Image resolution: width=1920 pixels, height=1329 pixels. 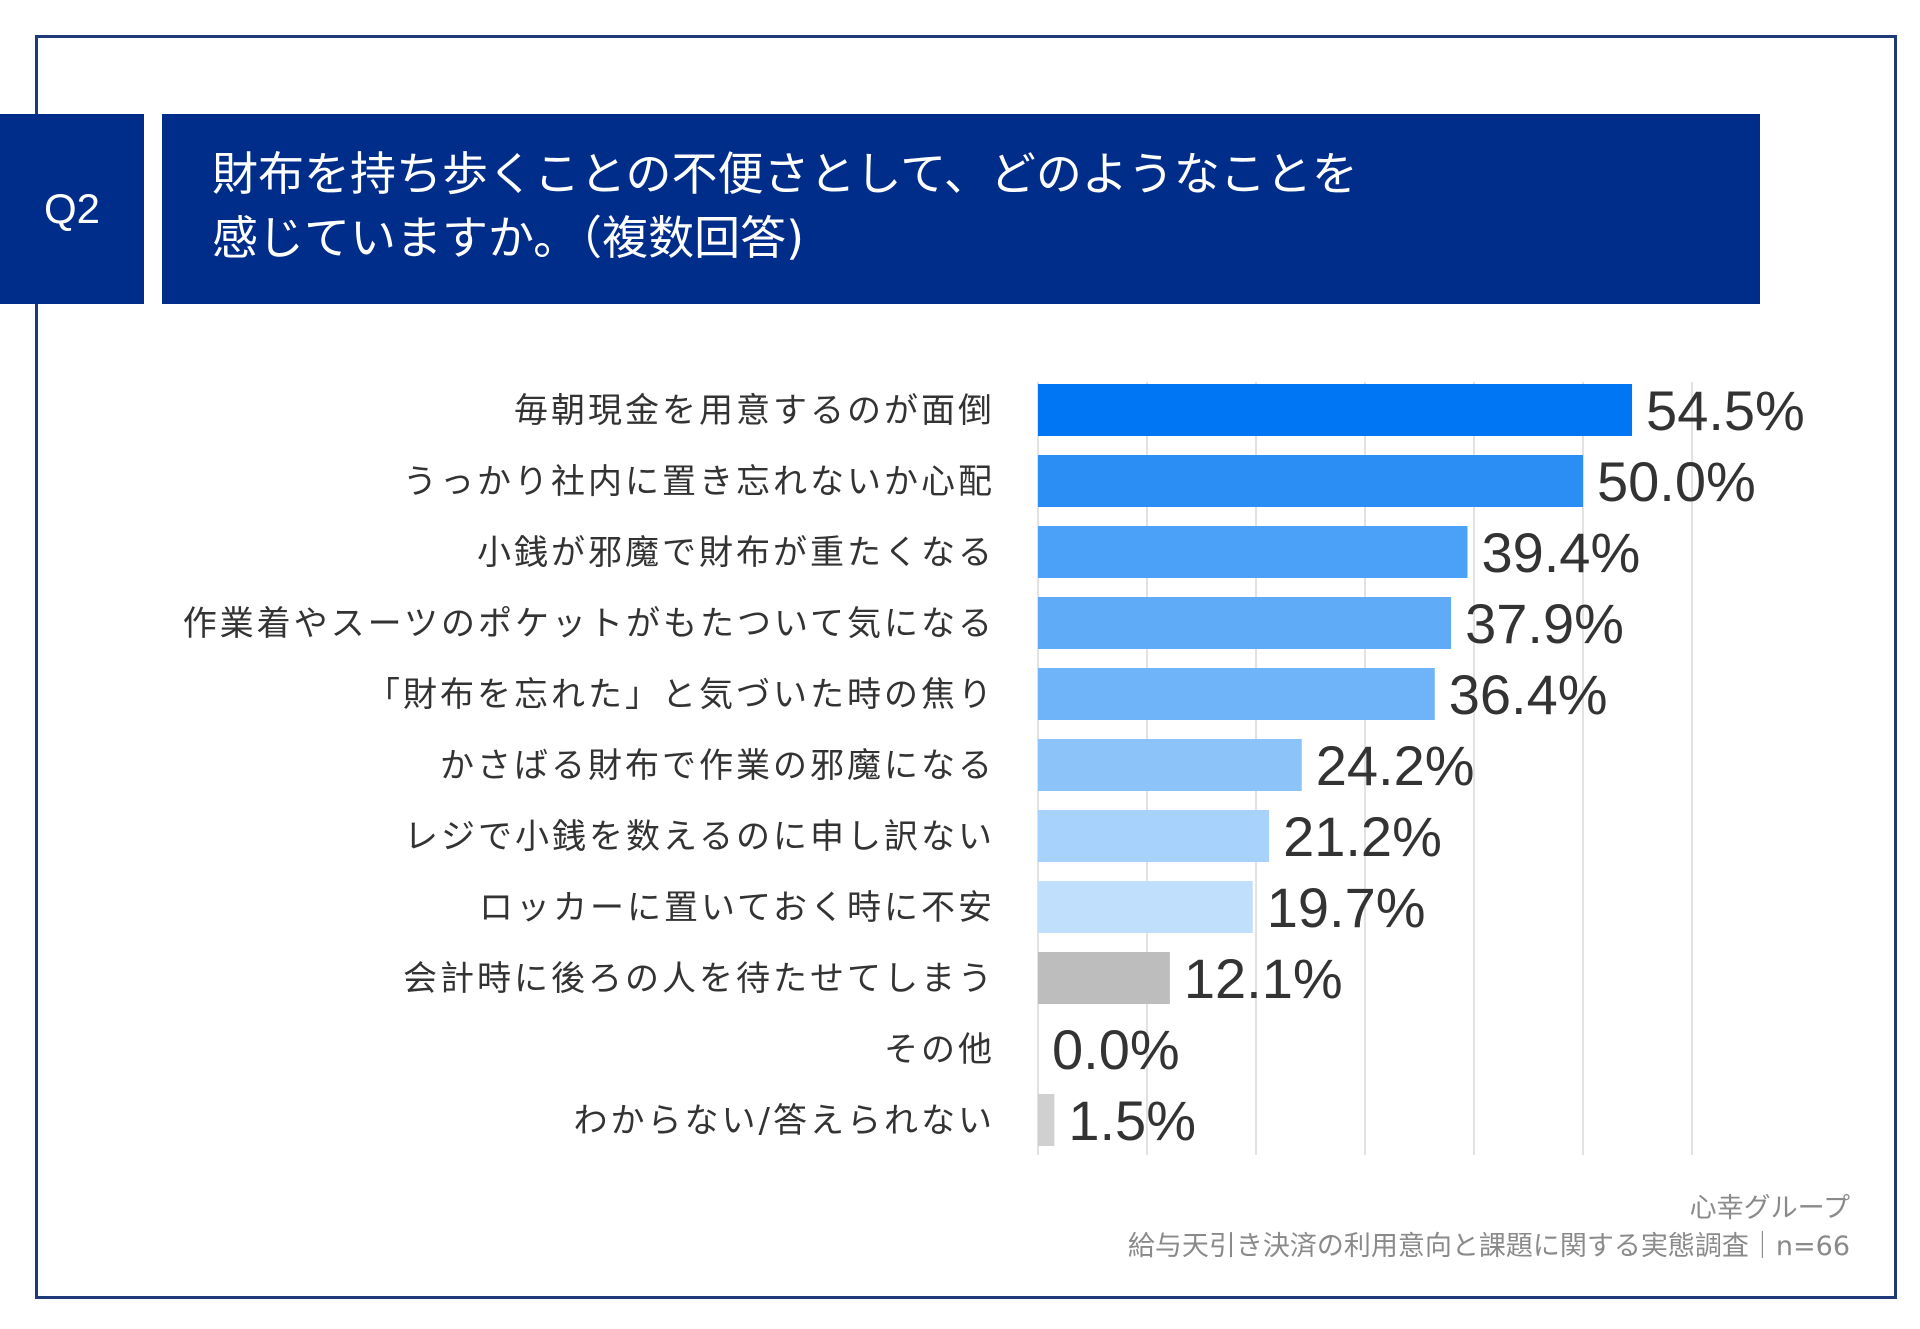 What do you see at coordinates (1560, 552) in the screenshot?
I see `value-label: 39.4%` at bounding box center [1560, 552].